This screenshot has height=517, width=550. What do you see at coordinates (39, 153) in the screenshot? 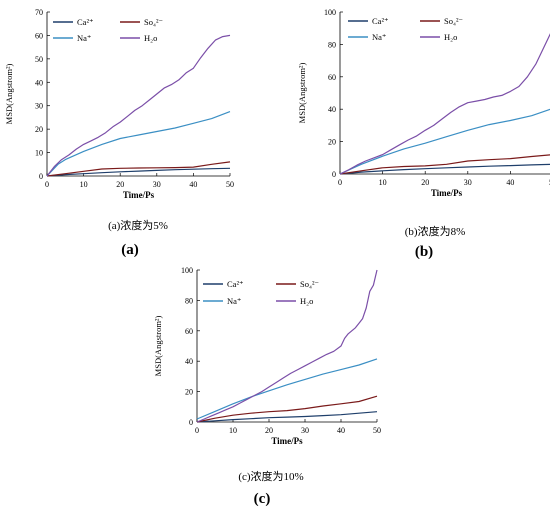
I see `y-tick-label: 10` at bounding box center [39, 153].